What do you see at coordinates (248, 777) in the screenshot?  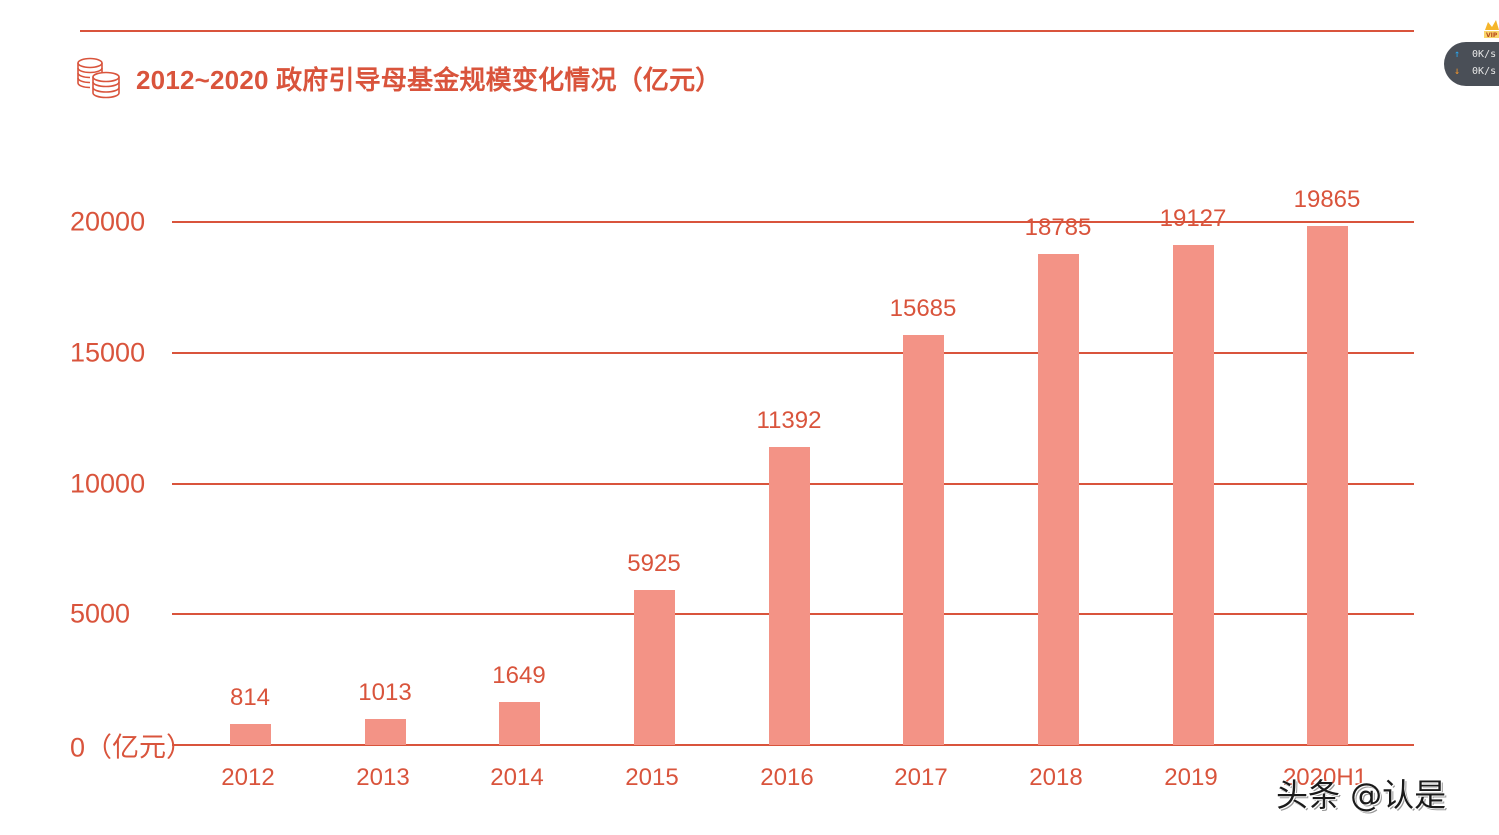 I see `x-tick-label: 2012` at bounding box center [248, 777].